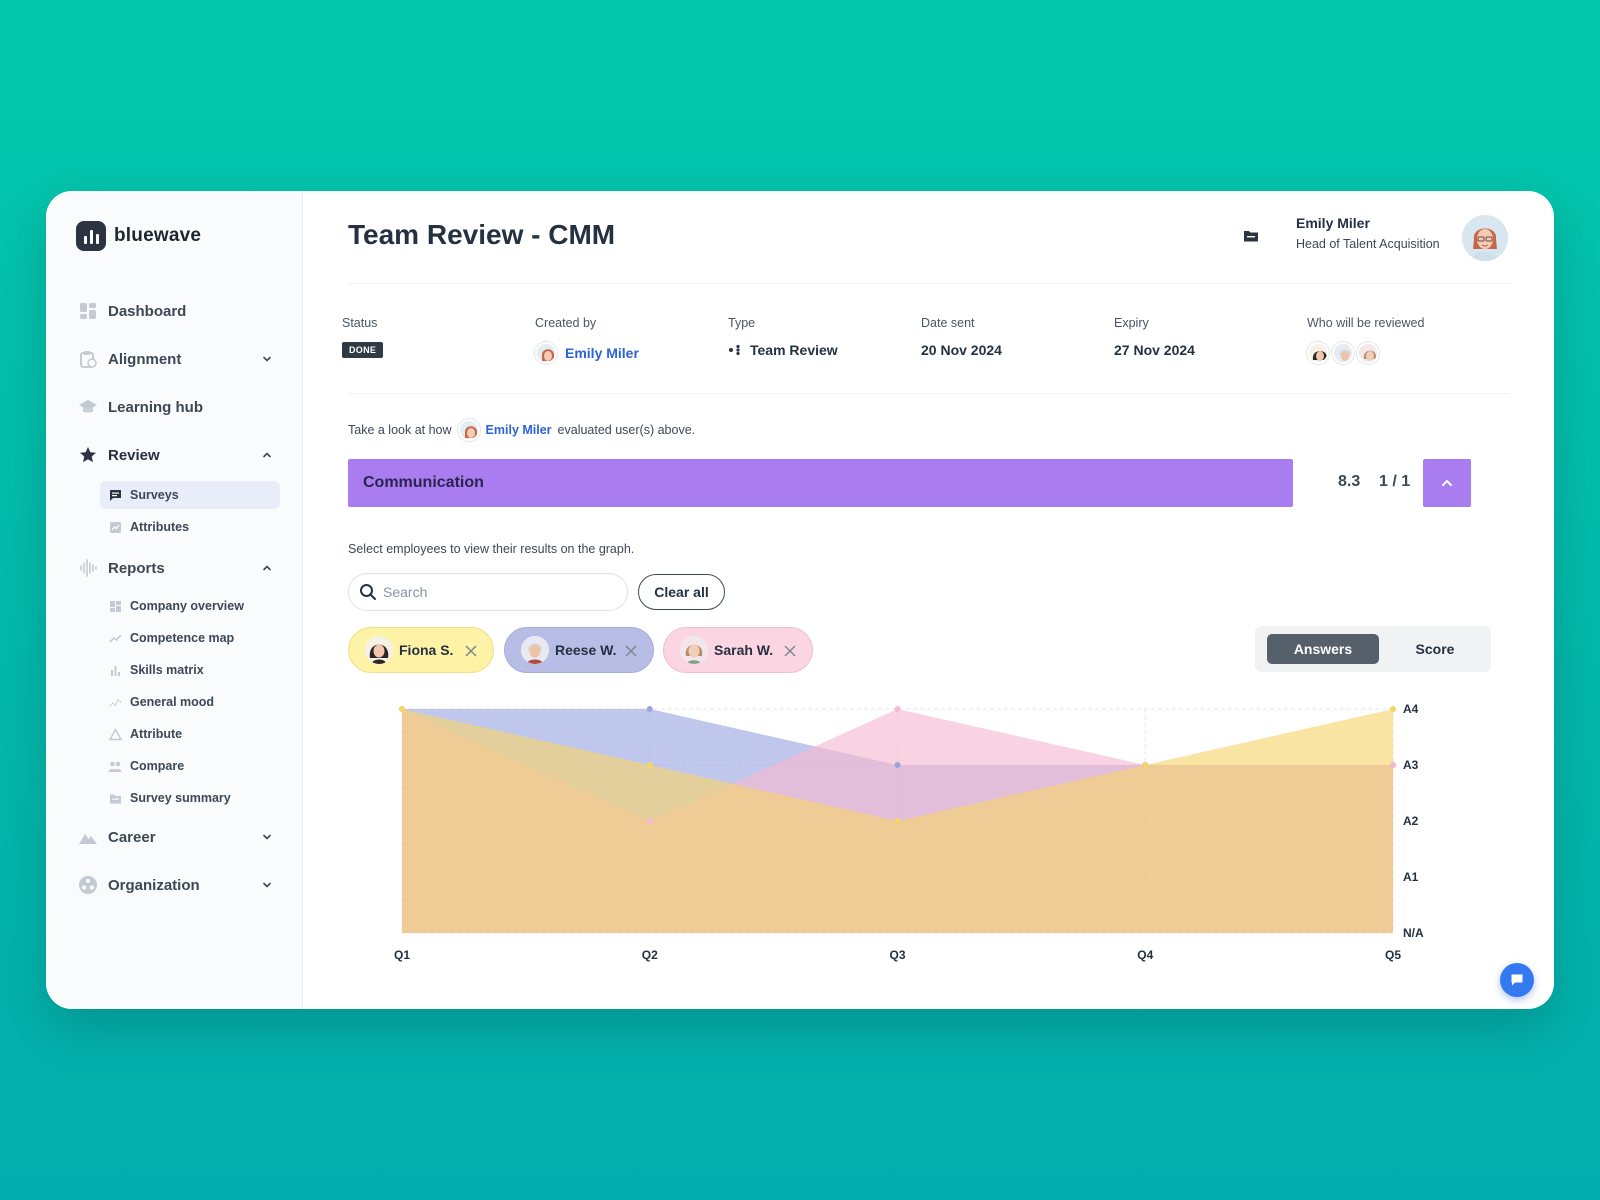 Image resolution: width=1600 pixels, height=1200 pixels. I want to click on soundwave-icon, so click(88, 568).